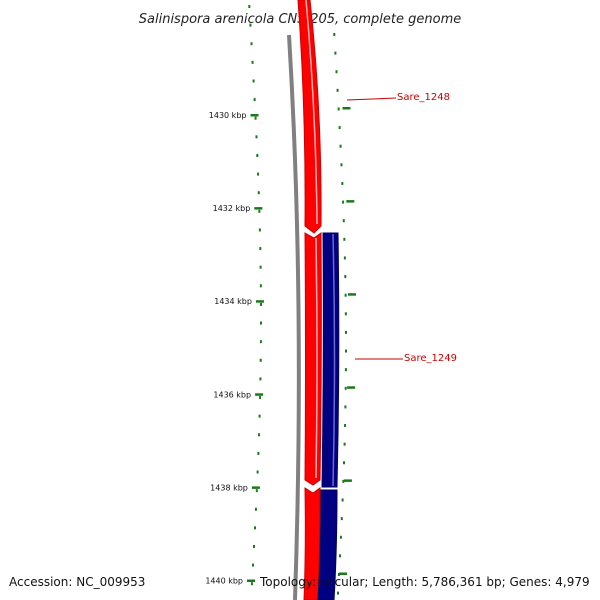 The image size is (600, 600). I want to click on ruler-ticks-inner, so click(255, 295).